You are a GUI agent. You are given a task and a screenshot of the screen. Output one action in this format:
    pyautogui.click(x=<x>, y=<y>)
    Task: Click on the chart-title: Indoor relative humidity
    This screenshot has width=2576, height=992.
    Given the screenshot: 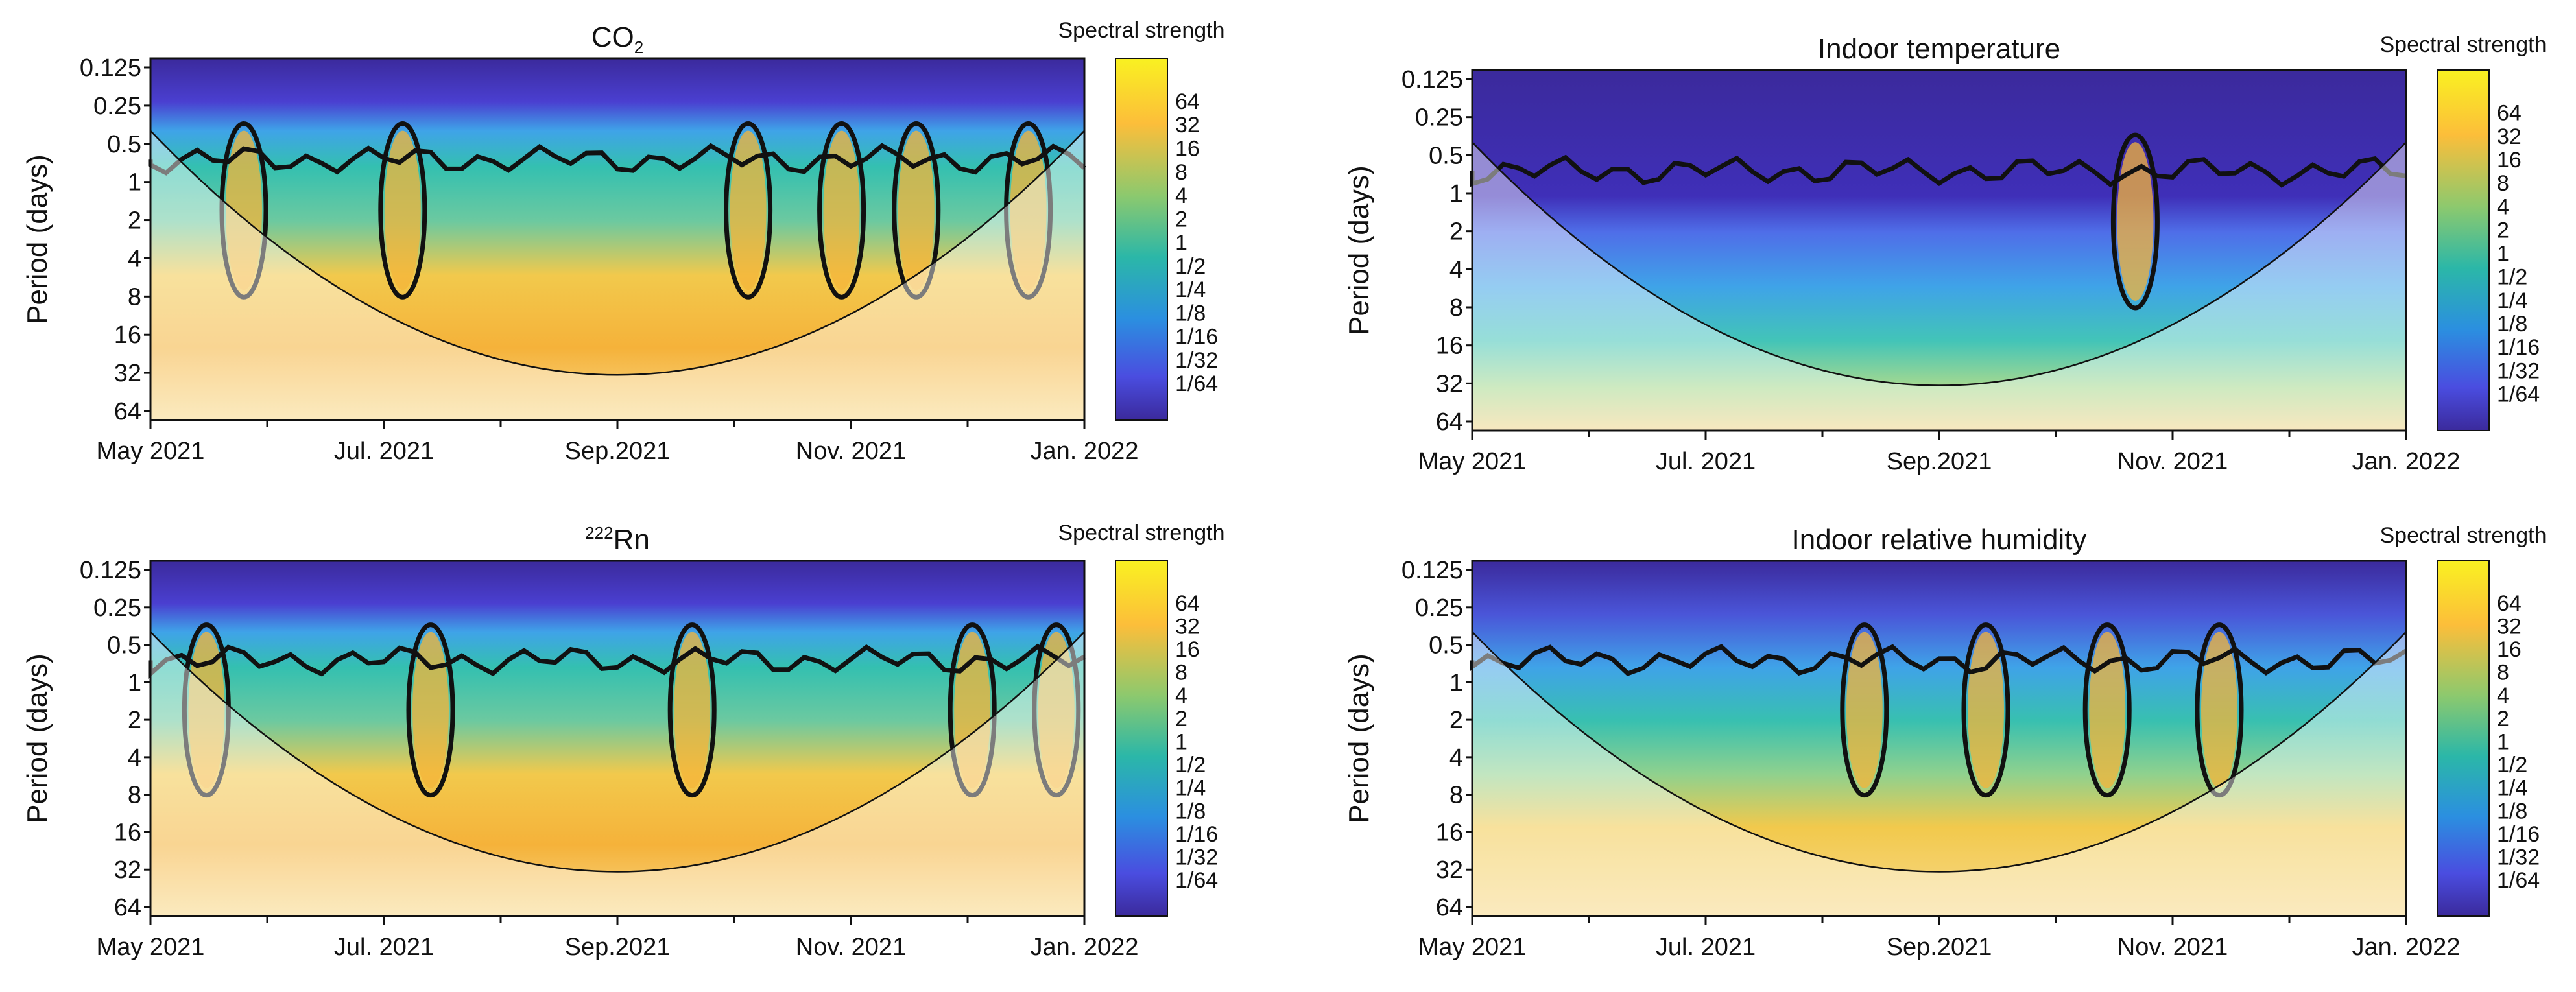 What is the action you would take?
    pyautogui.click(x=1939, y=540)
    